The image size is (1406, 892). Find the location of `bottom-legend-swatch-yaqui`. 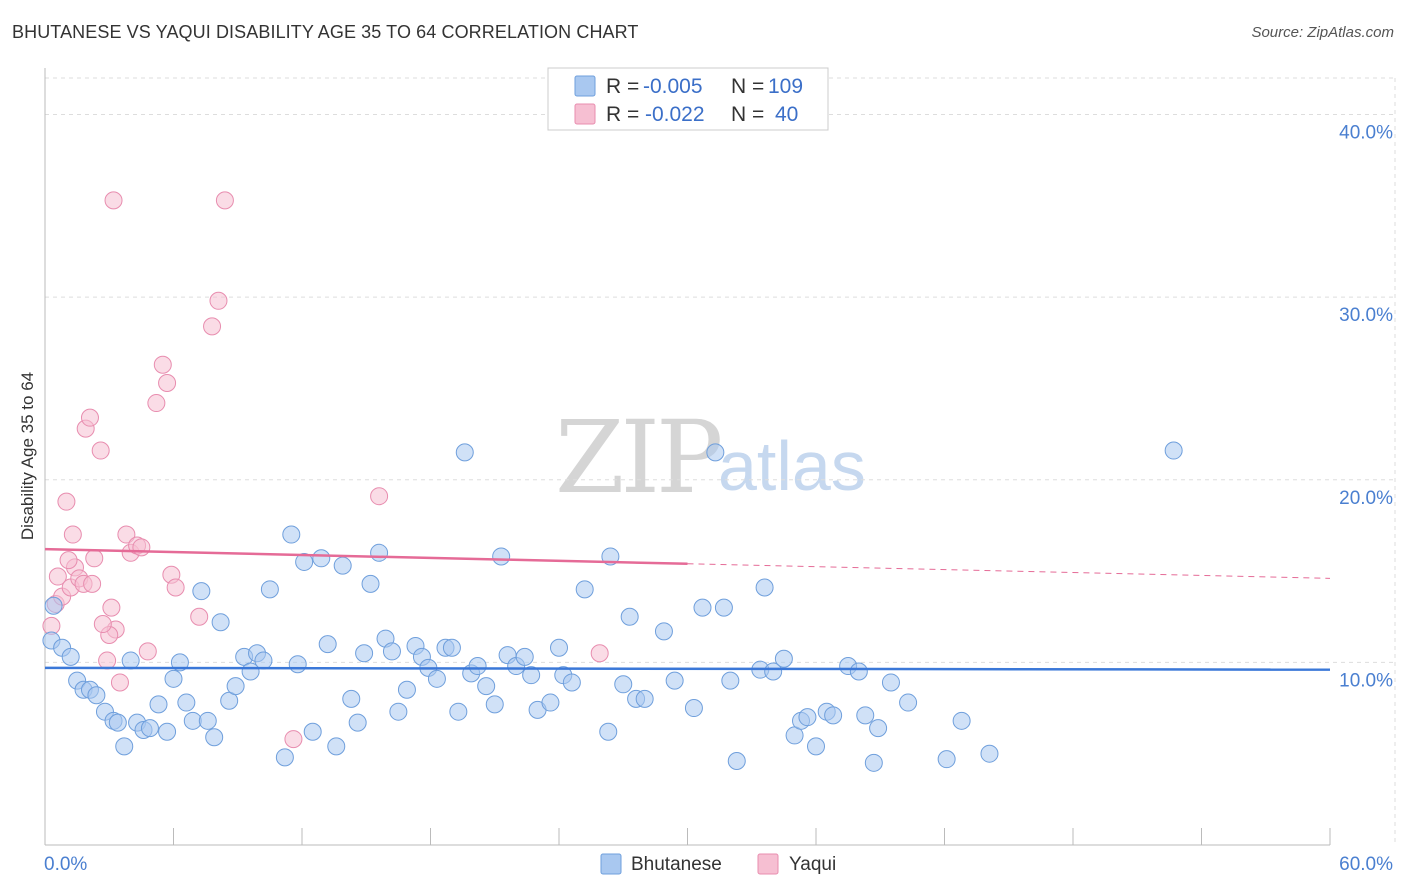

bottom-legend-swatch-yaqui is located at coordinates (768, 864).